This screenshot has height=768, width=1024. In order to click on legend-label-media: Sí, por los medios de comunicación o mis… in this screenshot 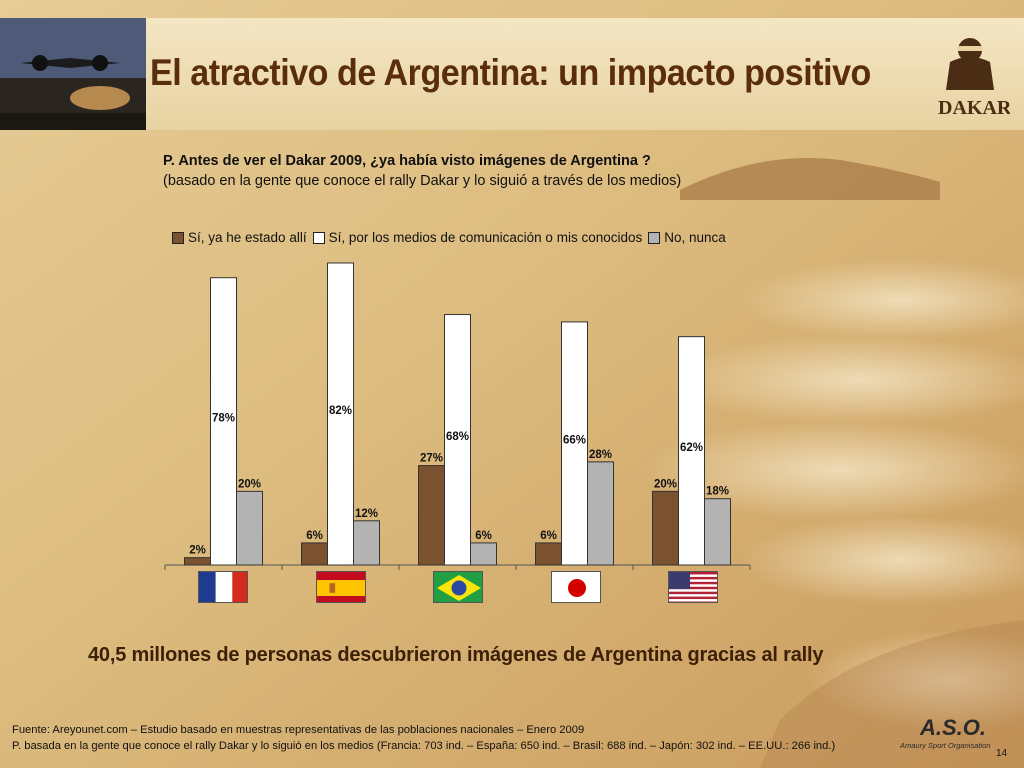, I will do `click(485, 237)`.